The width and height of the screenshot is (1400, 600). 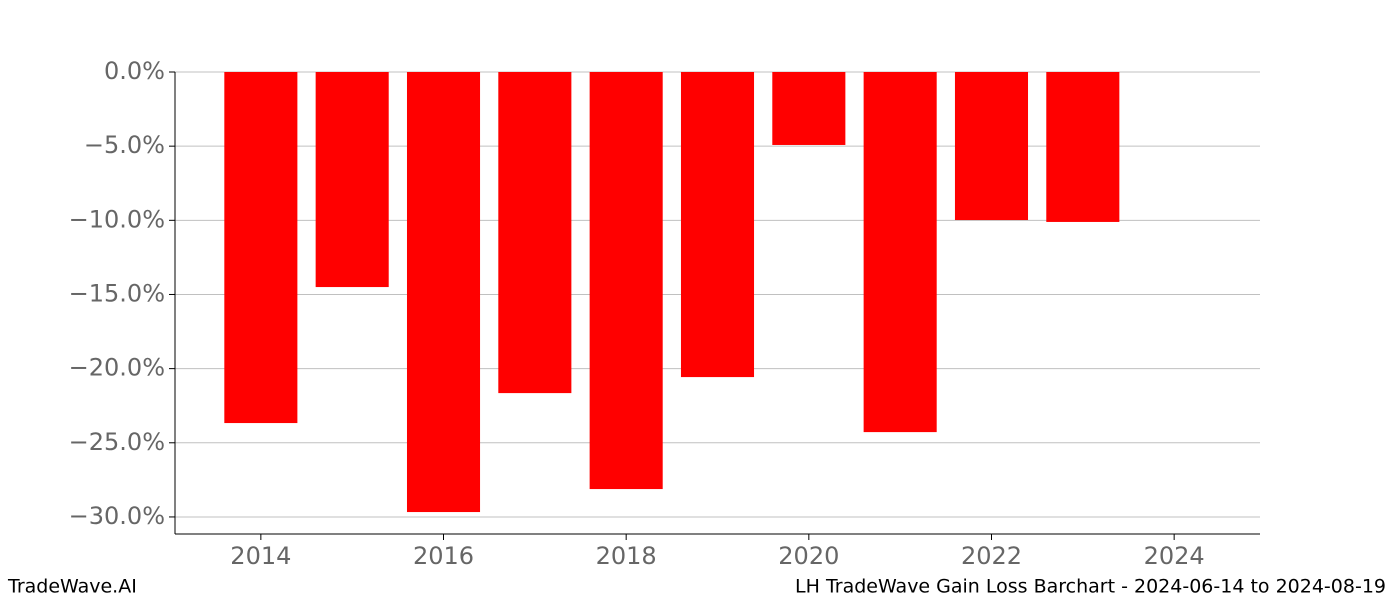 I want to click on y-tick-label: −30.0%, so click(x=117, y=516).